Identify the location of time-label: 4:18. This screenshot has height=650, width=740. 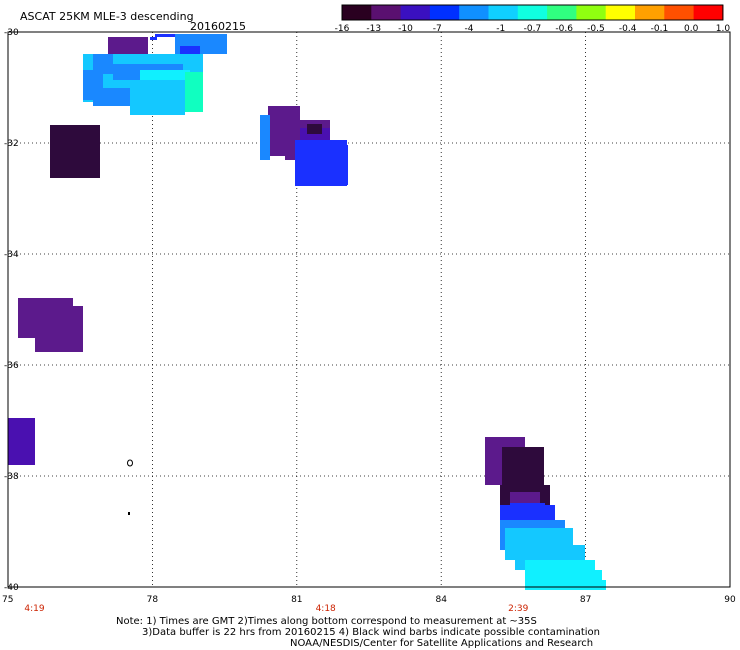
(326, 609).